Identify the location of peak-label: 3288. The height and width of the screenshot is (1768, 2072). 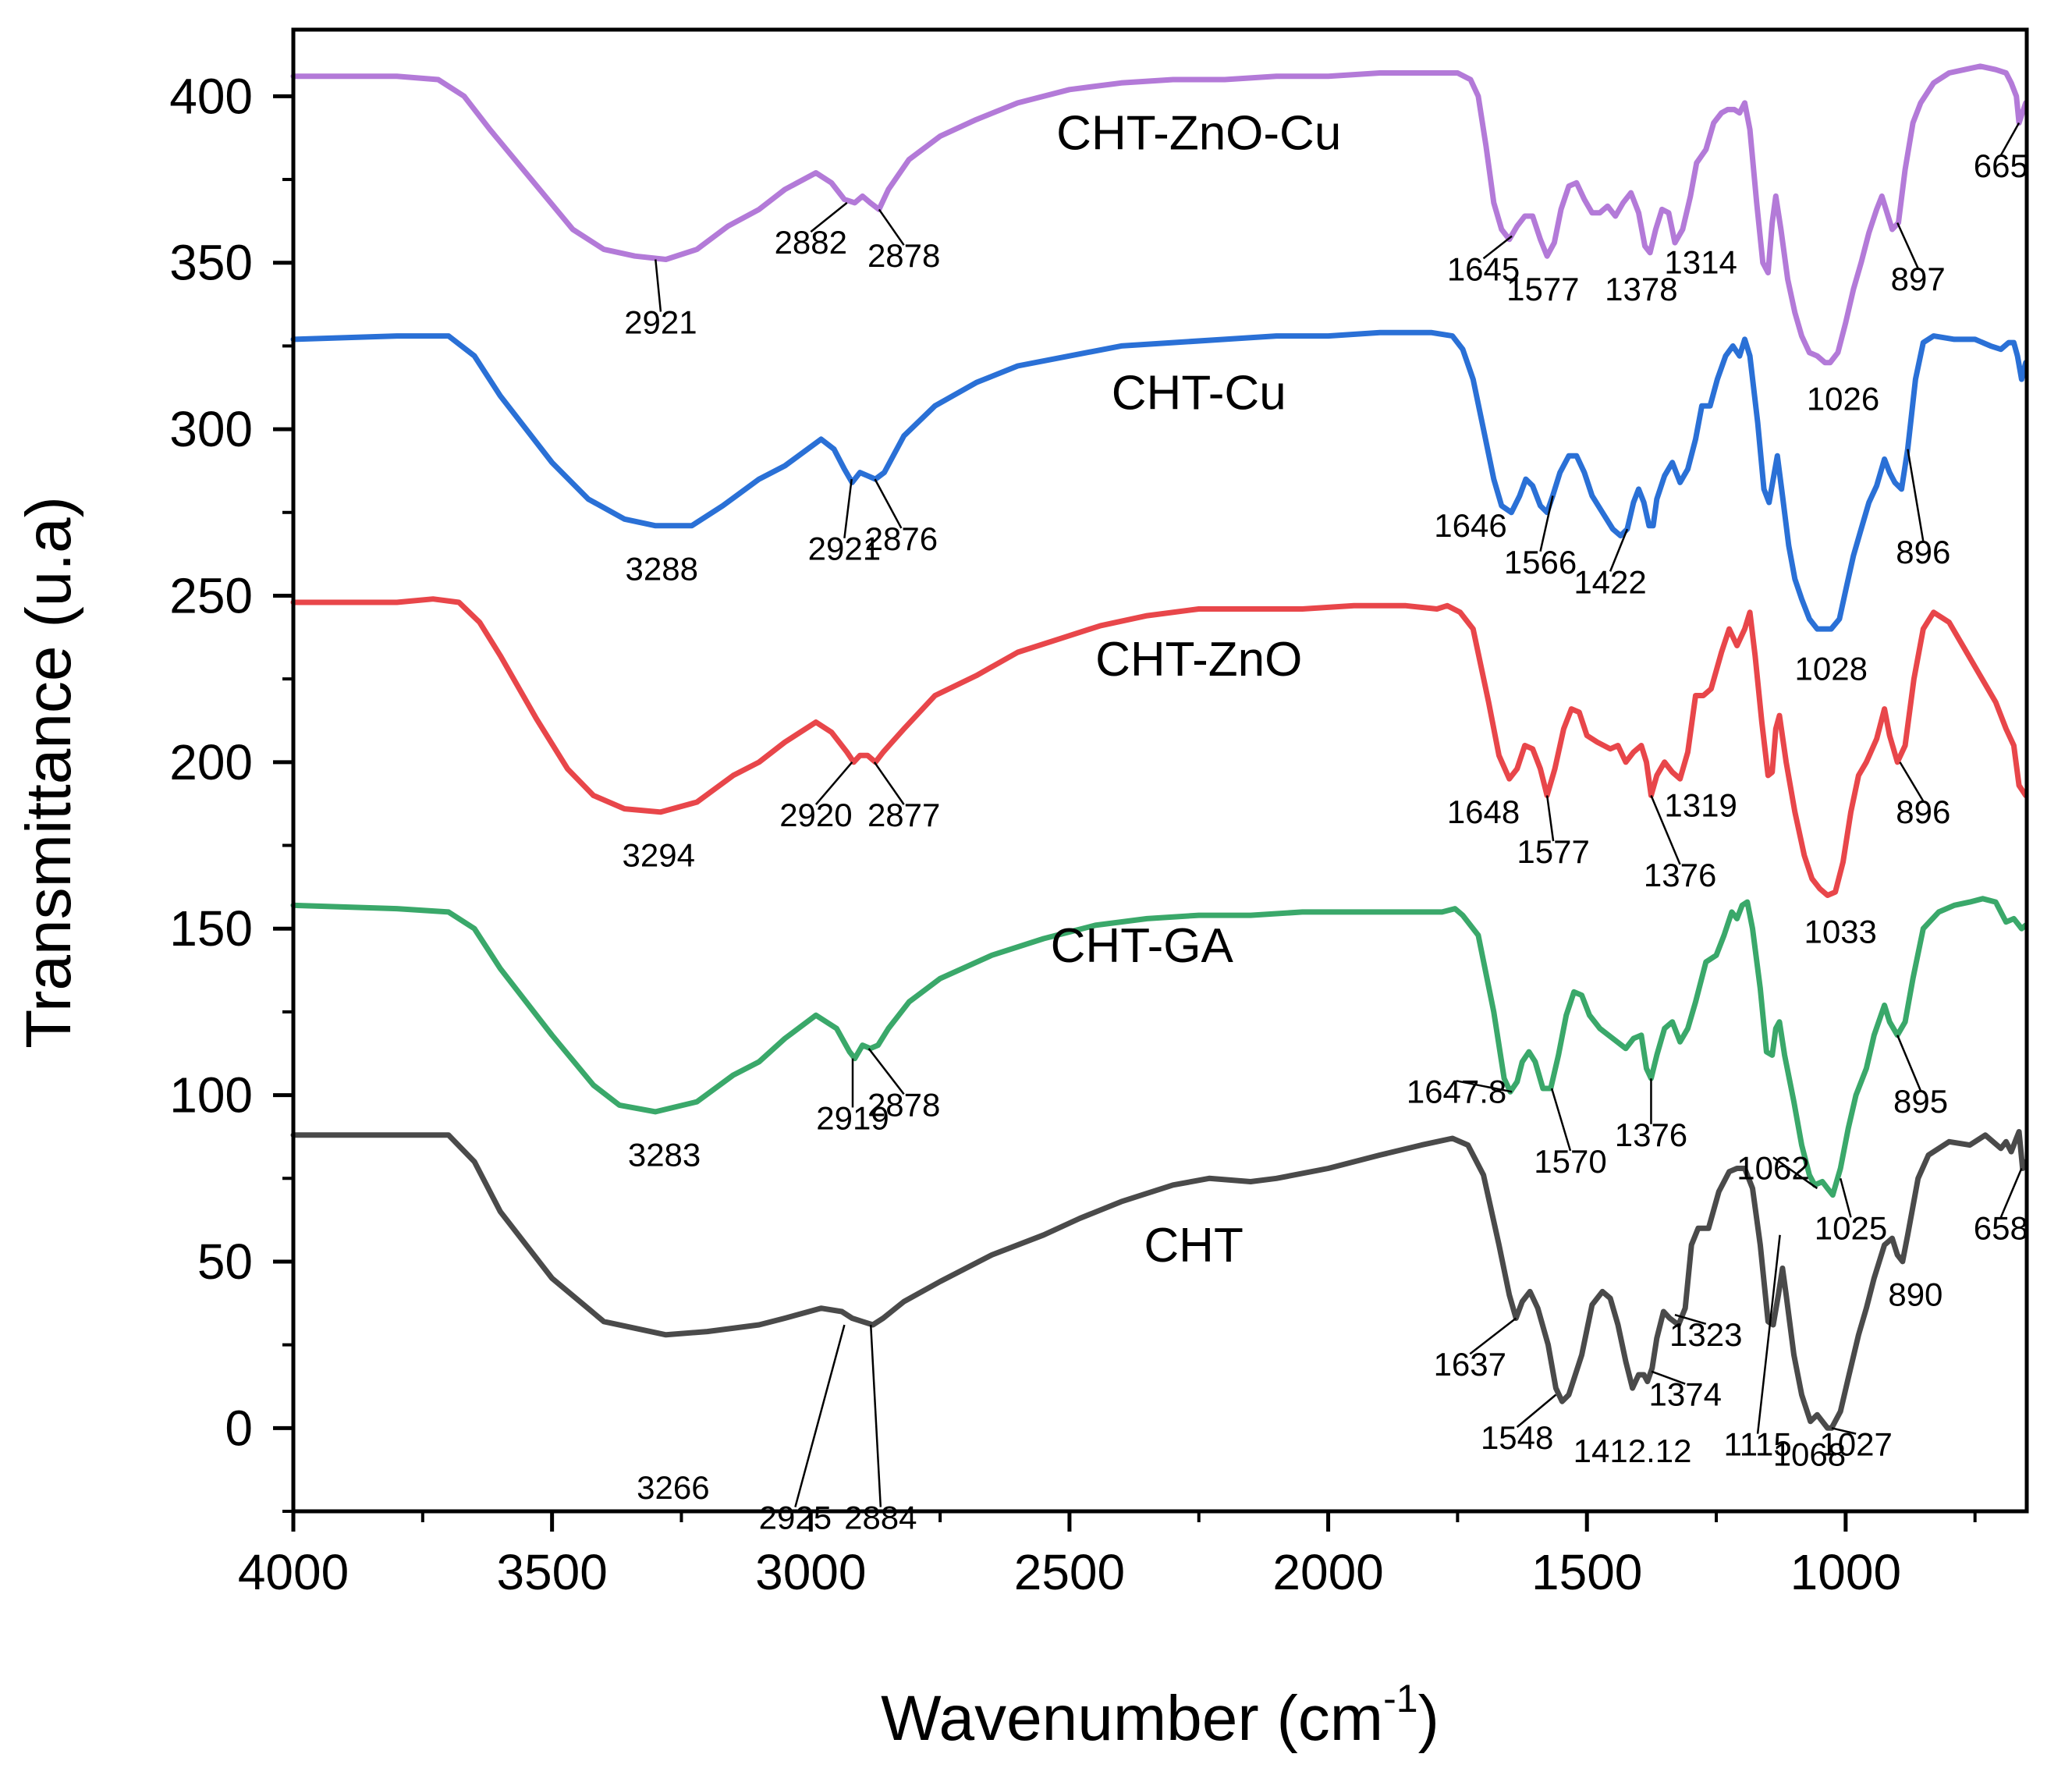
(662, 568).